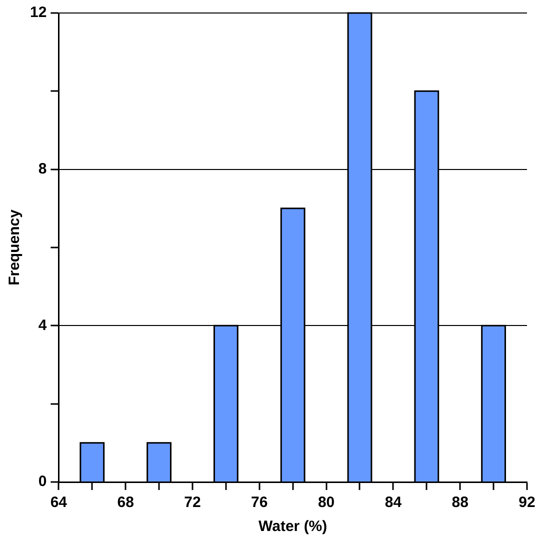 Image resolution: width=545 pixels, height=542 pixels. Describe the element at coordinates (527, 503) in the screenshot. I see `x-tick-label: 92` at that location.